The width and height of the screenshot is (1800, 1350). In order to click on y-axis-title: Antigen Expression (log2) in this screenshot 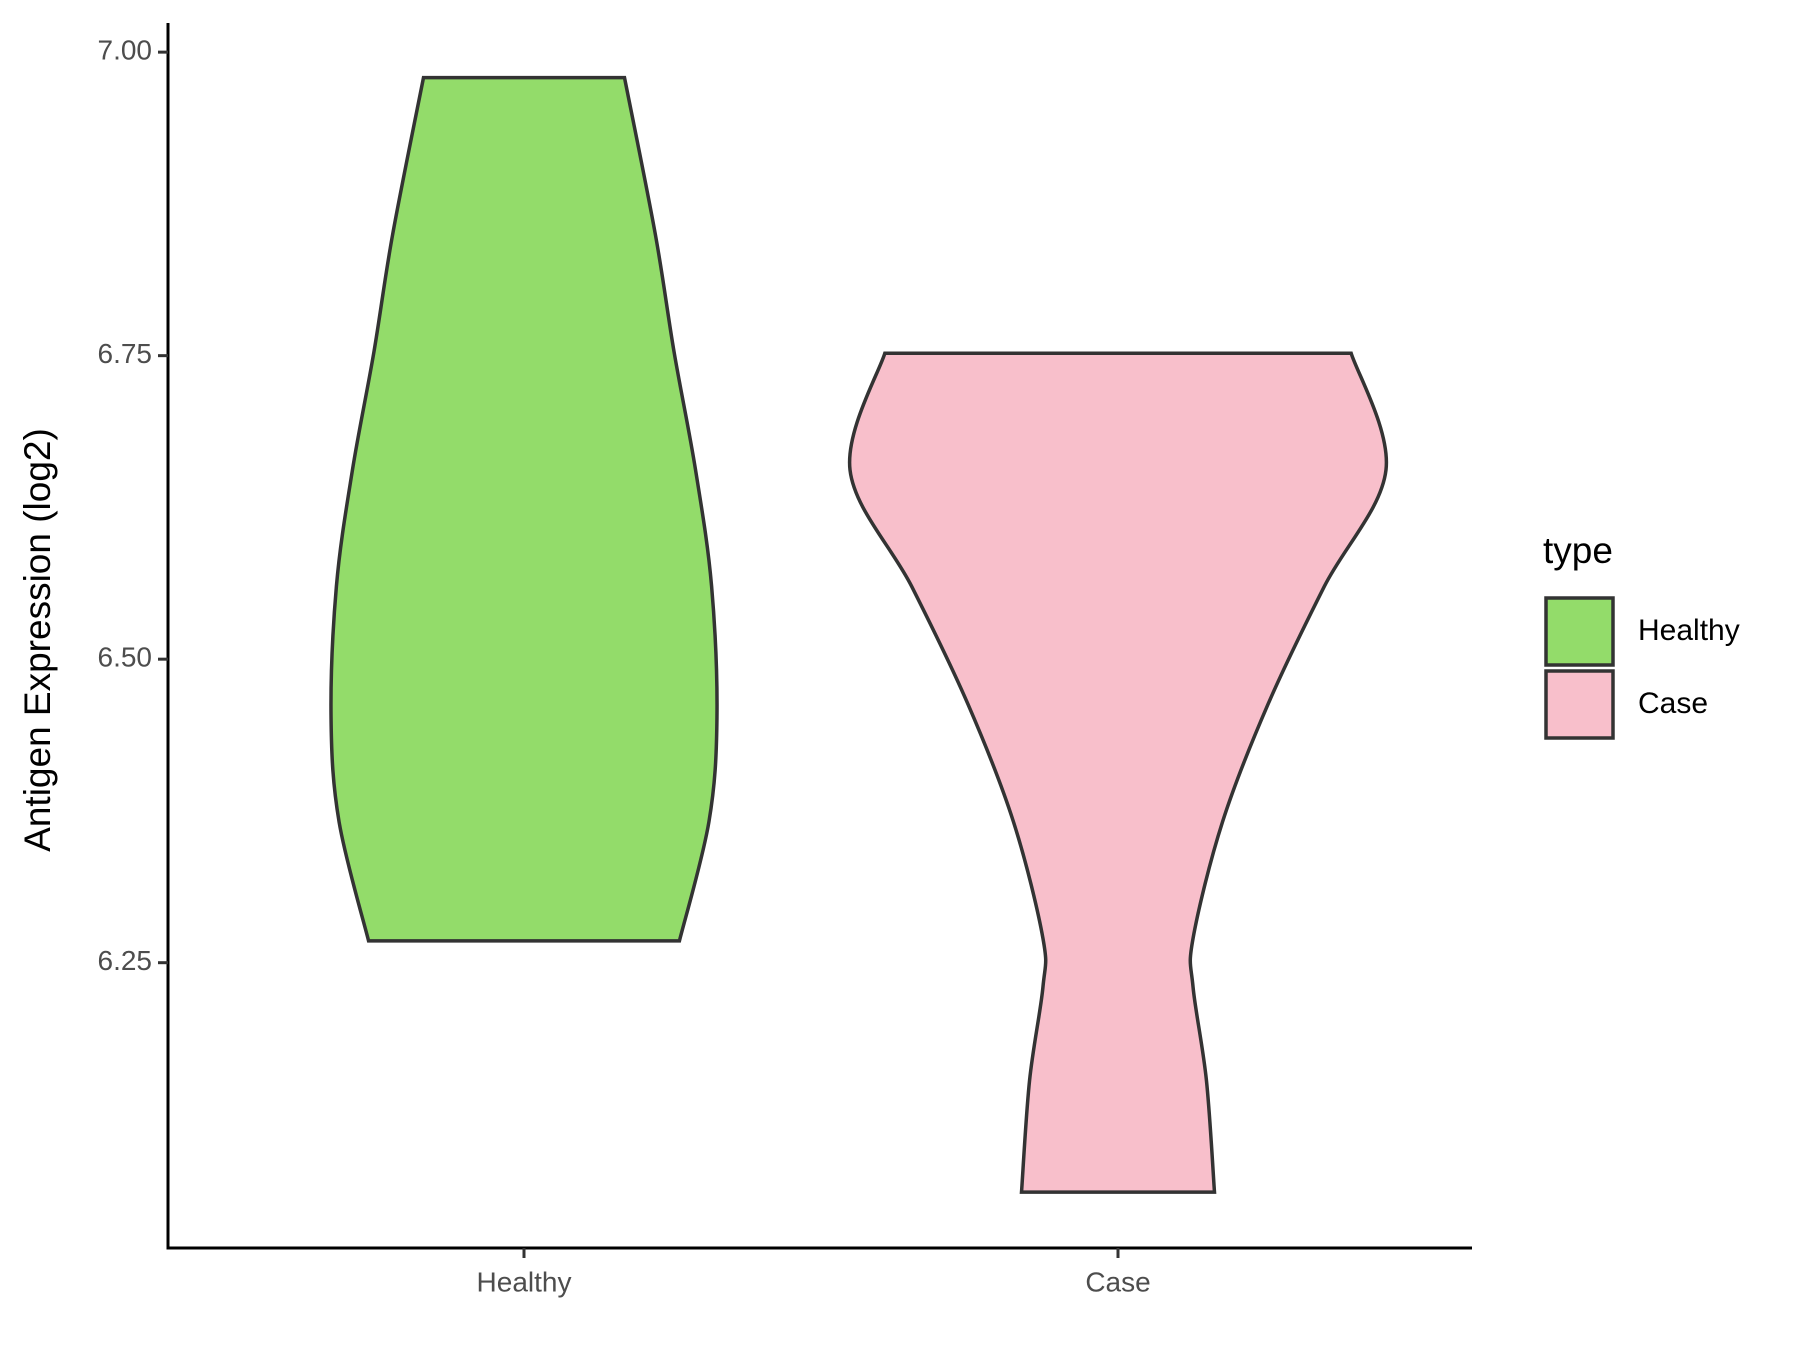, I will do `click(37, 640)`.